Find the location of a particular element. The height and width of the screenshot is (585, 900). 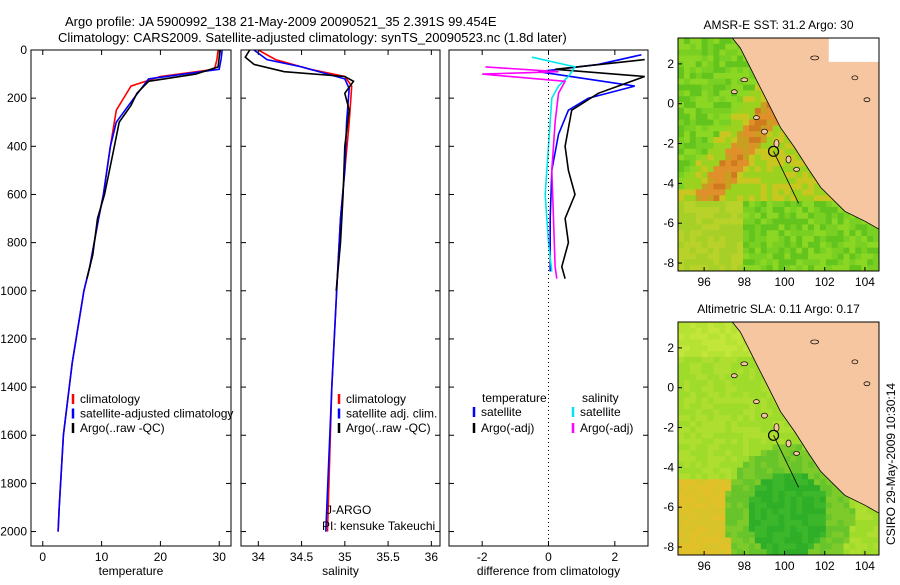

island is located at coordinates (855, 362).